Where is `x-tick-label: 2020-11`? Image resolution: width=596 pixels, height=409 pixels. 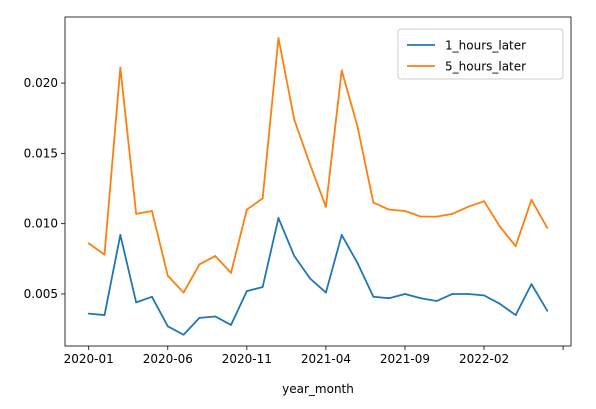
x-tick-label: 2020-11 is located at coordinates (247, 359).